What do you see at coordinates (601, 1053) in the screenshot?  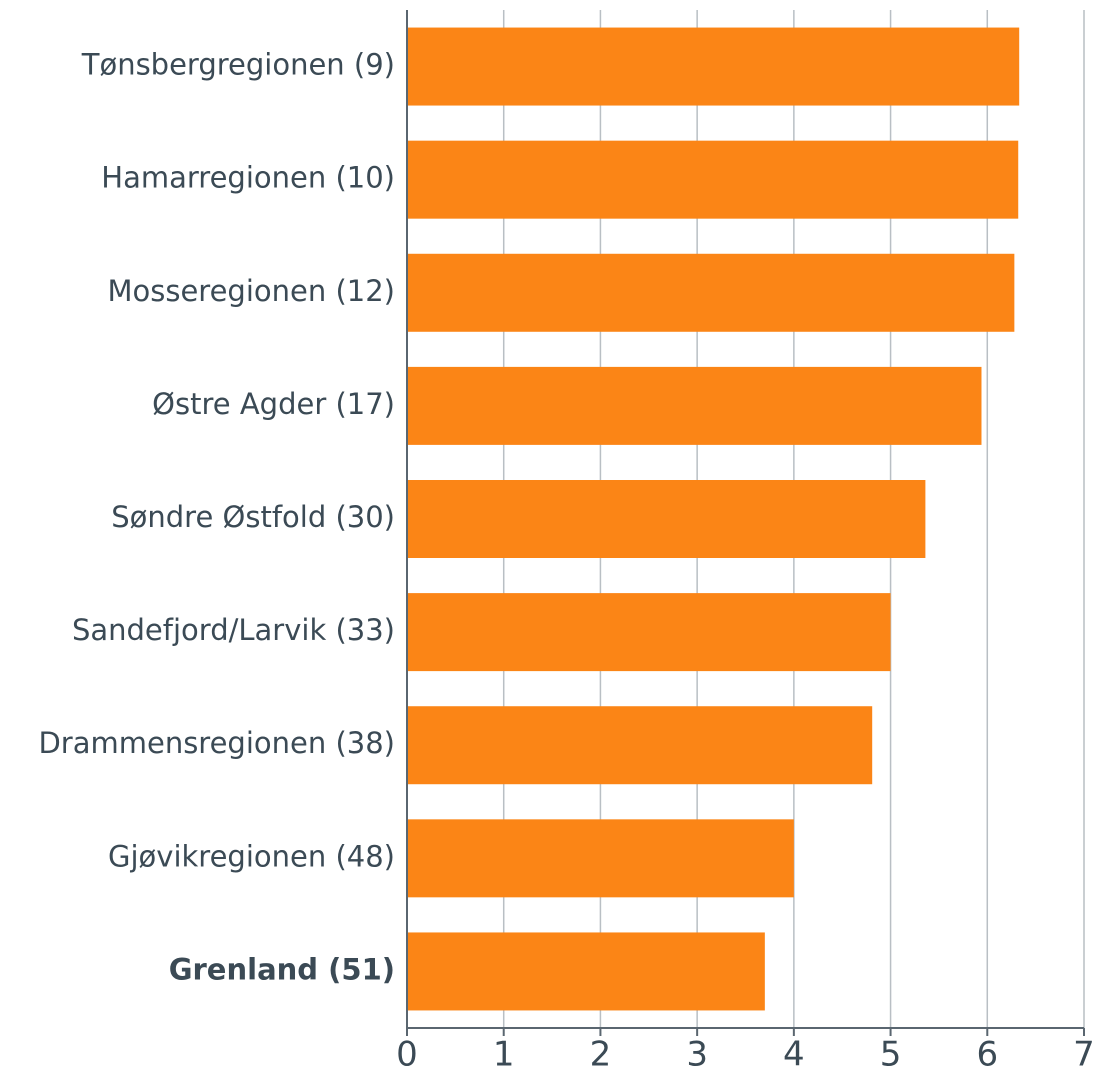 I see `x-tick-label: 2` at bounding box center [601, 1053].